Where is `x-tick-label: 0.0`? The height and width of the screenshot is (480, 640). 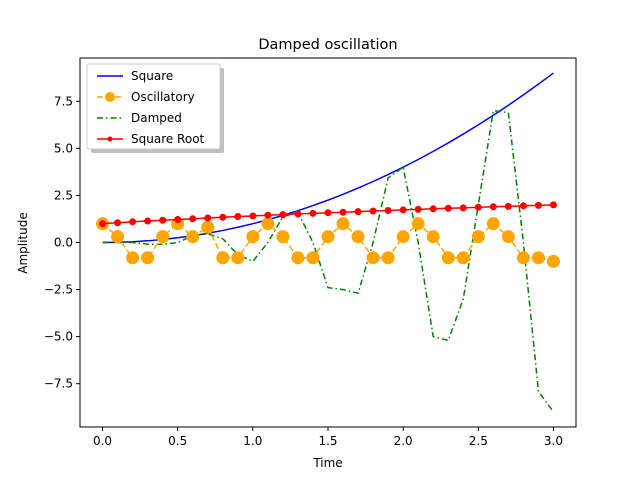 x-tick-label: 0.0 is located at coordinates (102, 441).